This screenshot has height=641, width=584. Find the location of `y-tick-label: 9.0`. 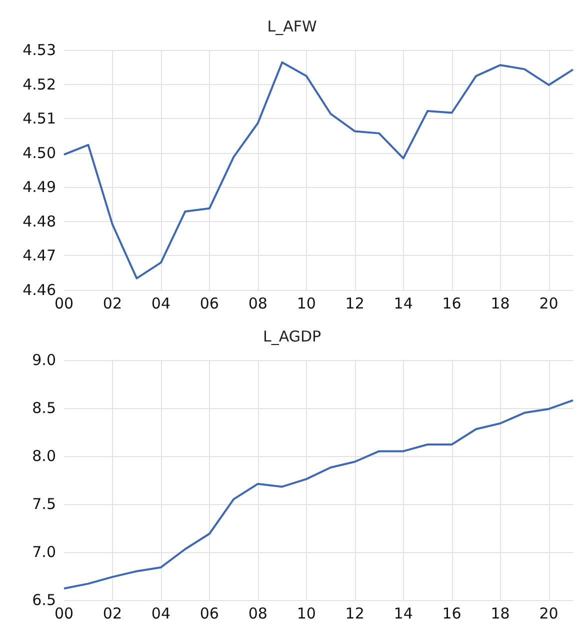

y-tick-label: 9.0 is located at coordinates (44, 360).